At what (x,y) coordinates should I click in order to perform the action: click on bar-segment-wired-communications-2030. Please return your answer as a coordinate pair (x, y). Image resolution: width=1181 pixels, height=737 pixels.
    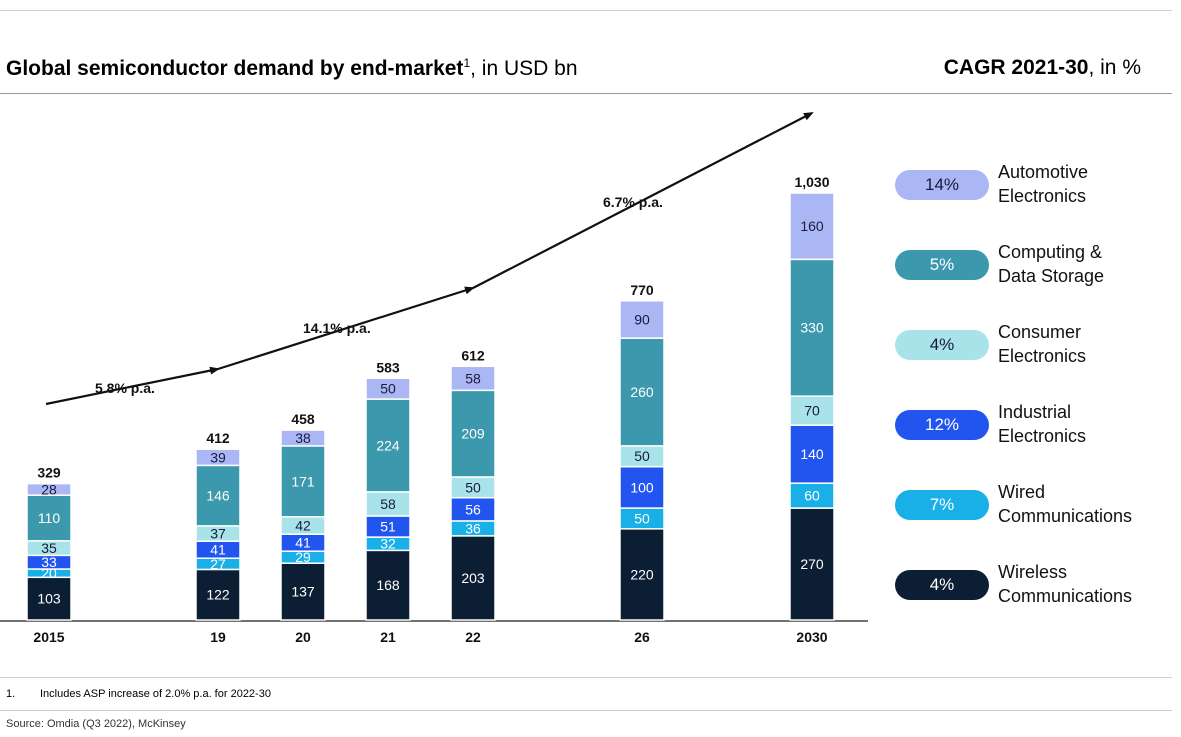
    Looking at the image, I should click on (812, 495).